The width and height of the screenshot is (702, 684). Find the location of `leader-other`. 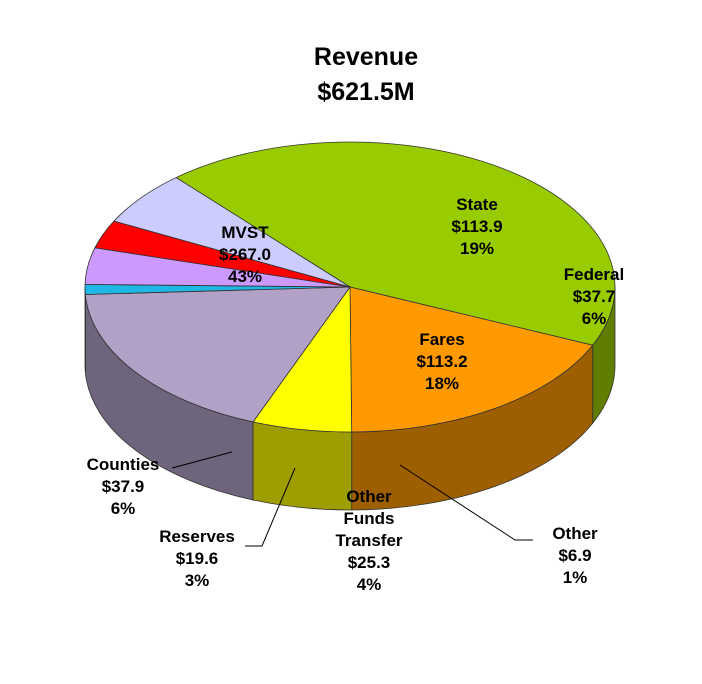

leader-other is located at coordinates (466, 502).